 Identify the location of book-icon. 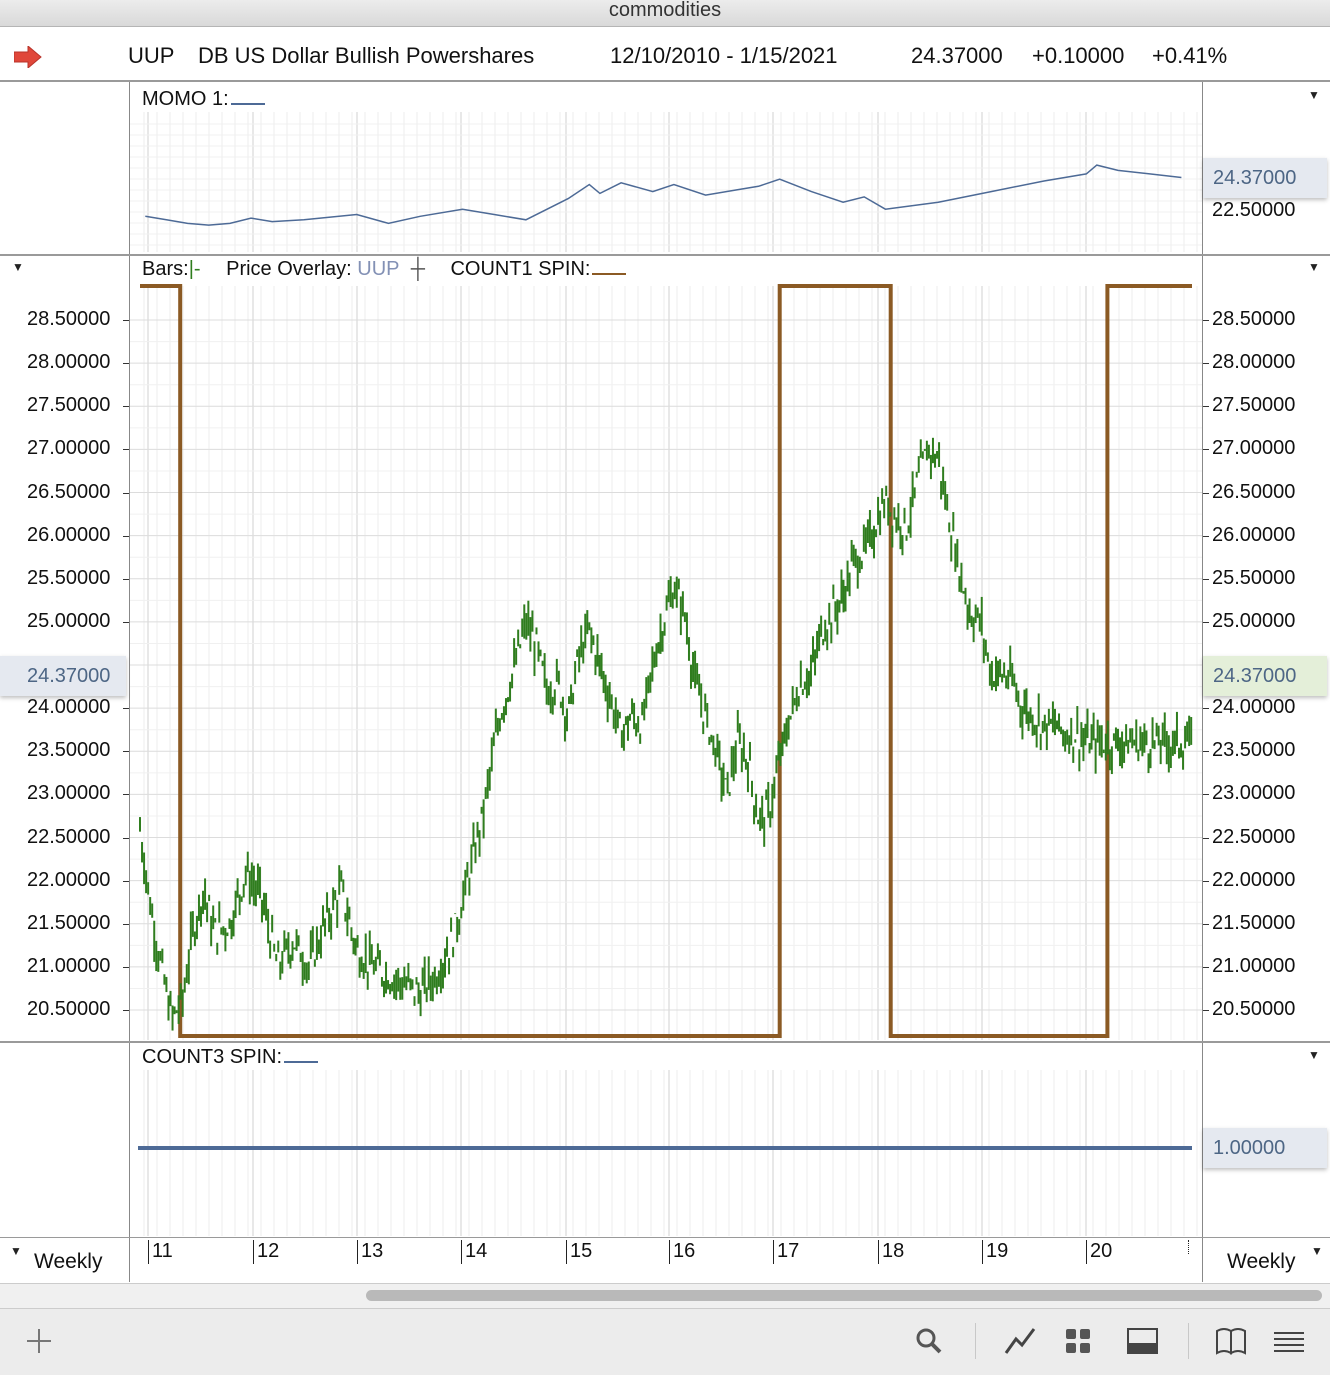
(1232, 1340).